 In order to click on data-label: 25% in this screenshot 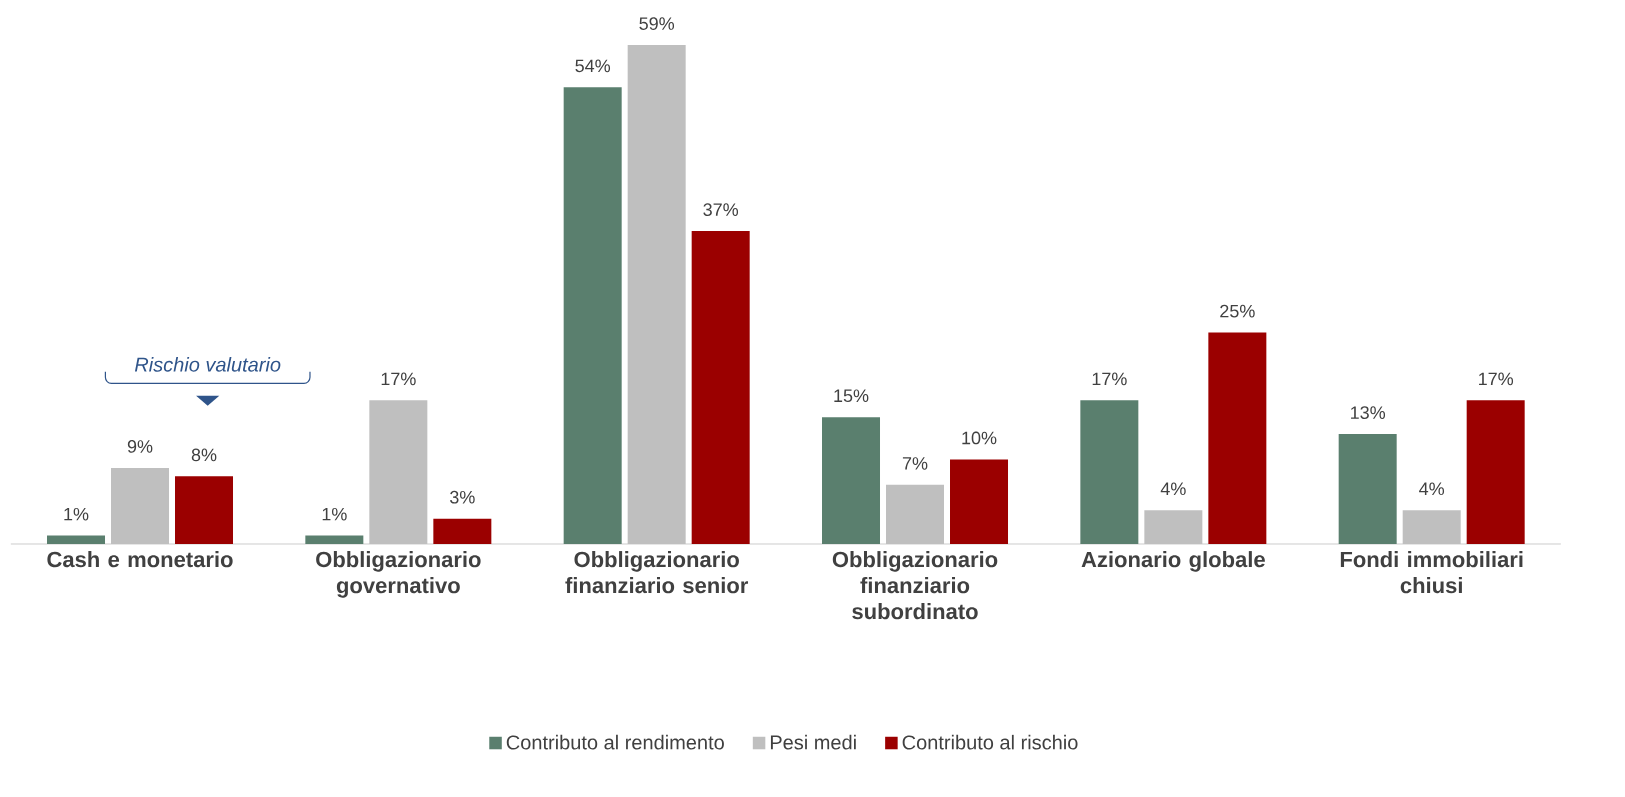, I will do `click(1237, 311)`.